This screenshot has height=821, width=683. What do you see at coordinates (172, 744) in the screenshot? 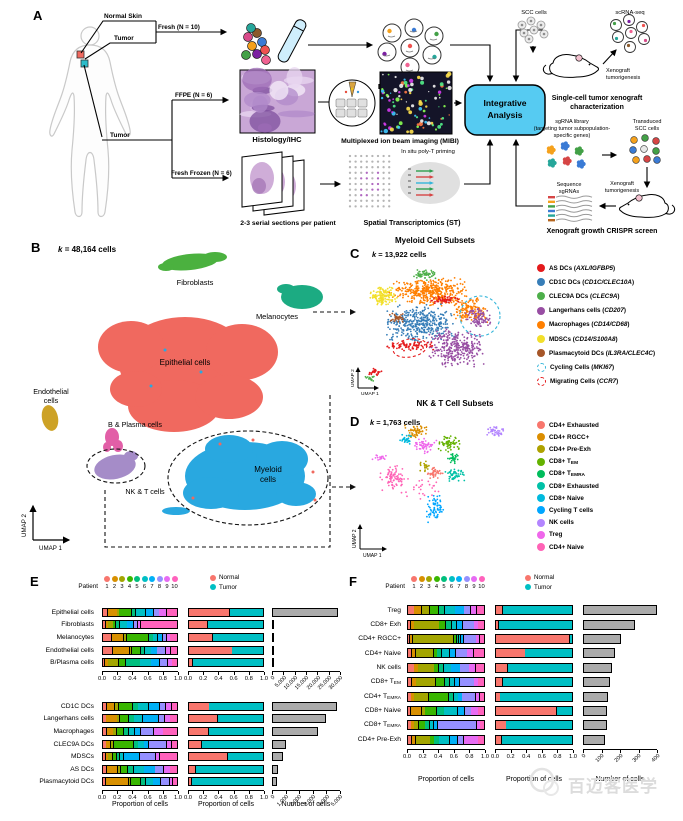
I see `chart-row: CLEC9A DCs` at bounding box center [172, 744].